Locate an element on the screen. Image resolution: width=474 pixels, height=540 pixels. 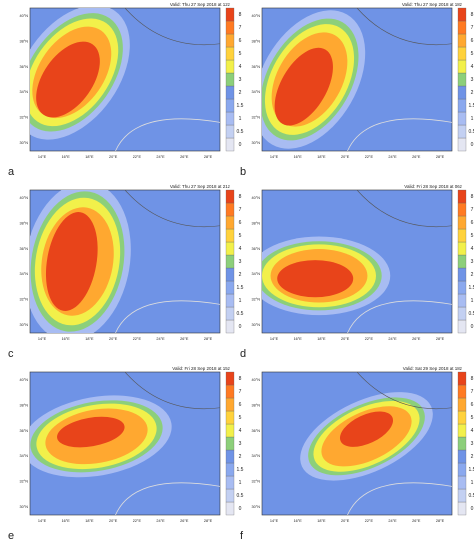
colorbar-label: 1.5 is located at coordinates (240, 288).